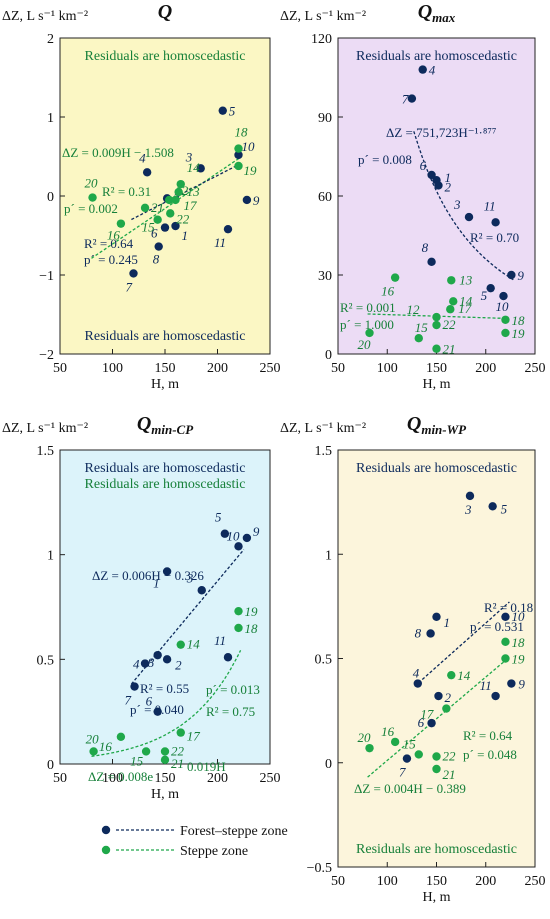 This screenshot has width=550, height=919. What do you see at coordinates (91, 208) in the screenshot?
I see `regression-stat: p´ = 0.002` at bounding box center [91, 208].